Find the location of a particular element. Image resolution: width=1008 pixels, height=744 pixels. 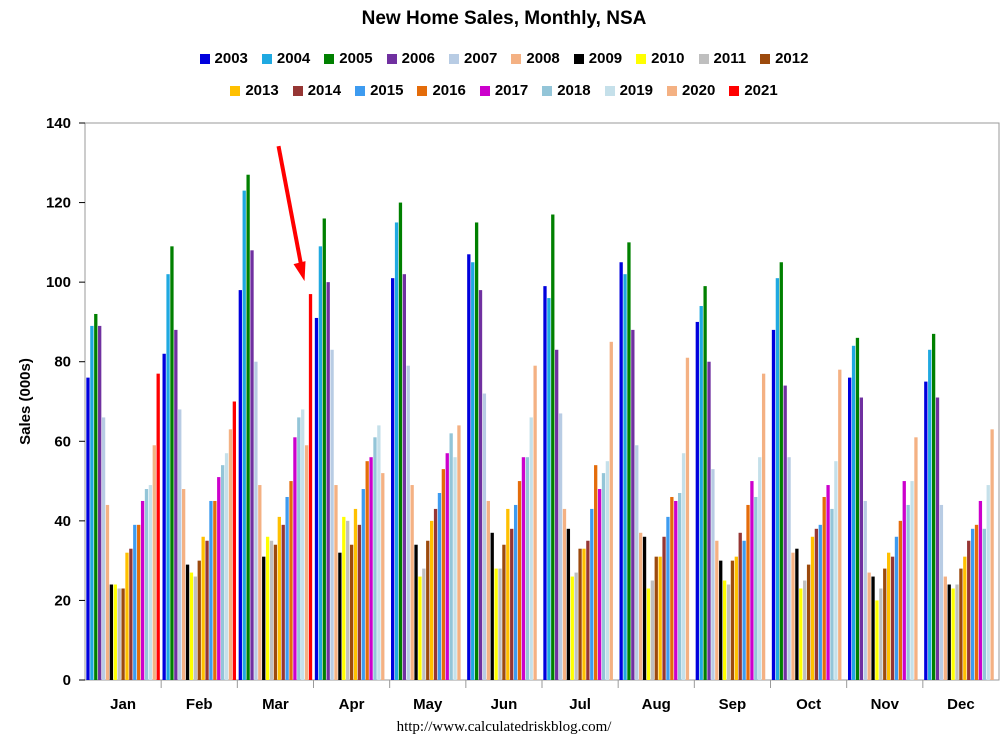

bar-Jan-2013 is located at coordinates (127, 616).